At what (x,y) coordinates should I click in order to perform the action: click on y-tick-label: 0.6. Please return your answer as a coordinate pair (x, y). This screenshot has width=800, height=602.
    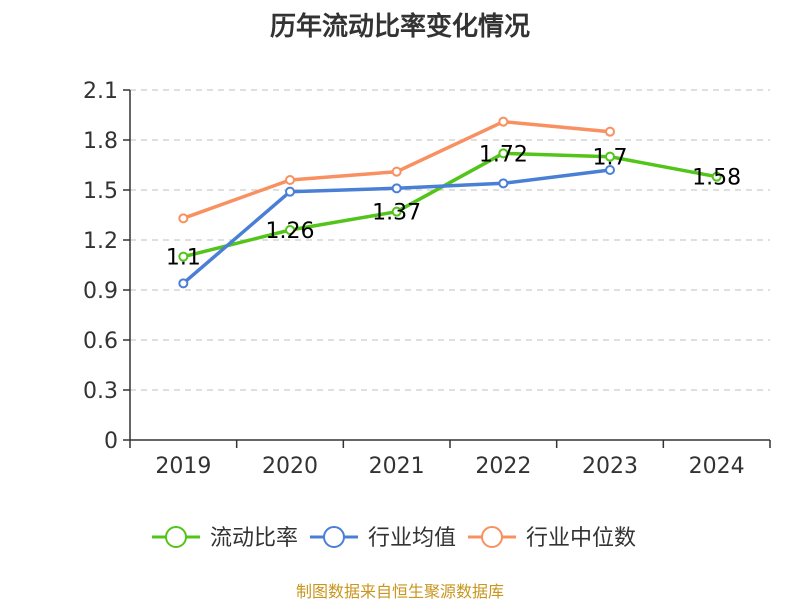
    Looking at the image, I should click on (100, 341).